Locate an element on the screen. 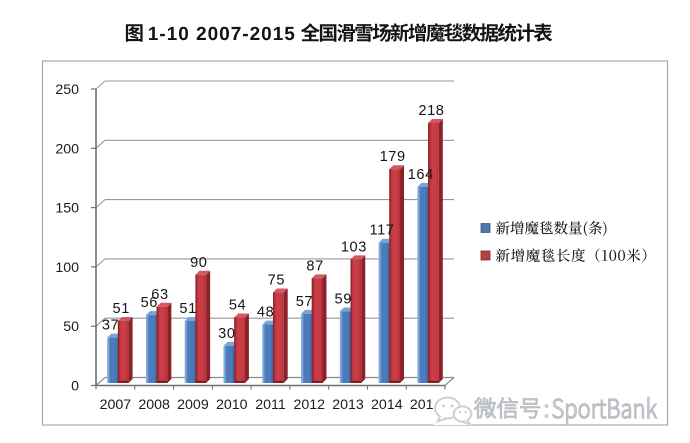 Image resolution: width=690 pixels, height=443 pixels. svg-text: 218 is located at coordinates (431, 111).